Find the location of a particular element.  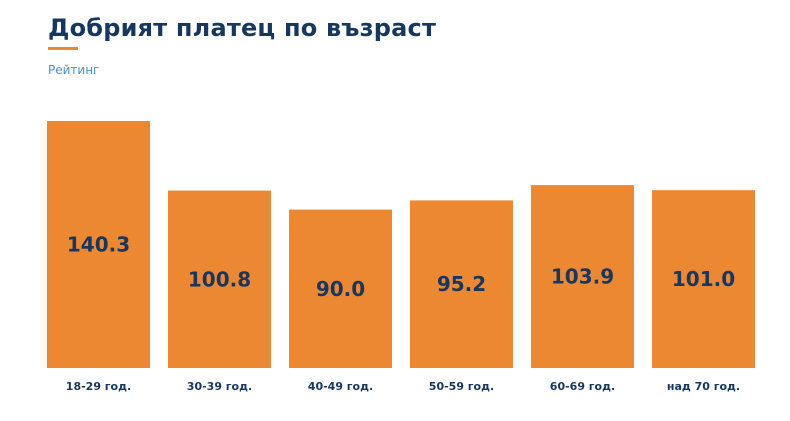

bar-value-label-5: 103.9 is located at coordinates (582, 277).